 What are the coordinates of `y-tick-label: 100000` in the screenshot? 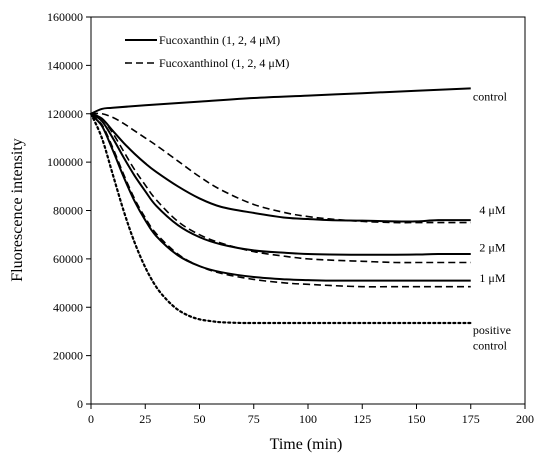 It's located at (65, 162).